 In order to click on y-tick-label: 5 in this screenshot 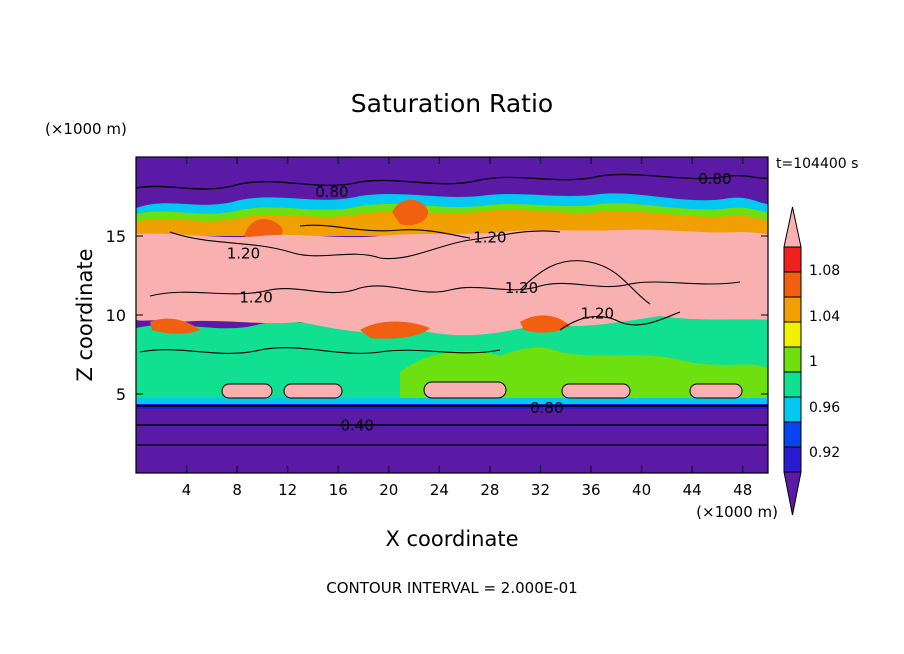, I will do `click(121, 394)`.